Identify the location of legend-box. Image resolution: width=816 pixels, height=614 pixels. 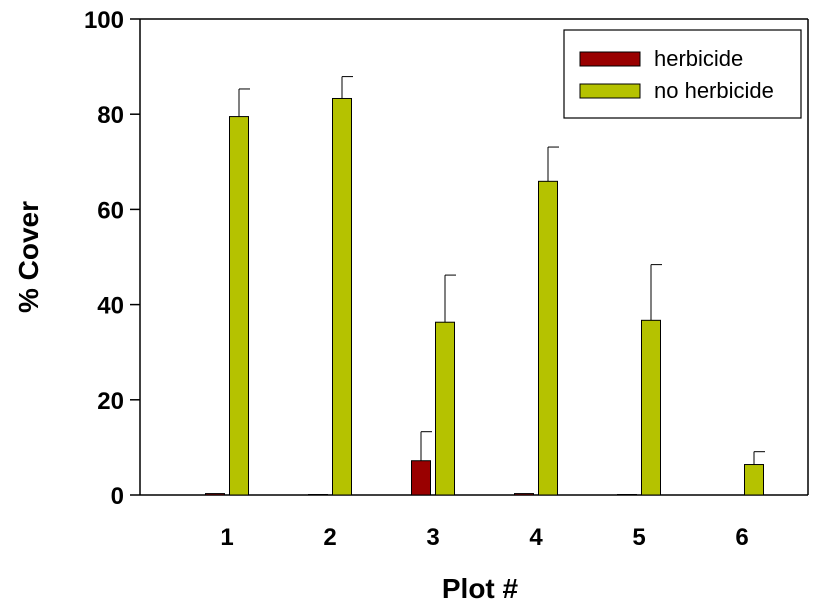
(682, 74).